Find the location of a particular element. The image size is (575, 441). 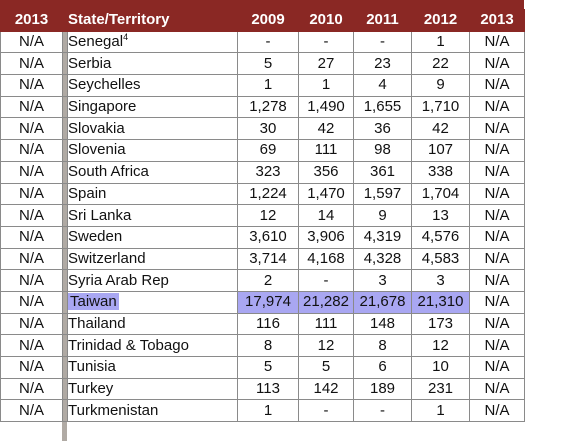

state-name: Turkmenistan is located at coordinates (113, 410).